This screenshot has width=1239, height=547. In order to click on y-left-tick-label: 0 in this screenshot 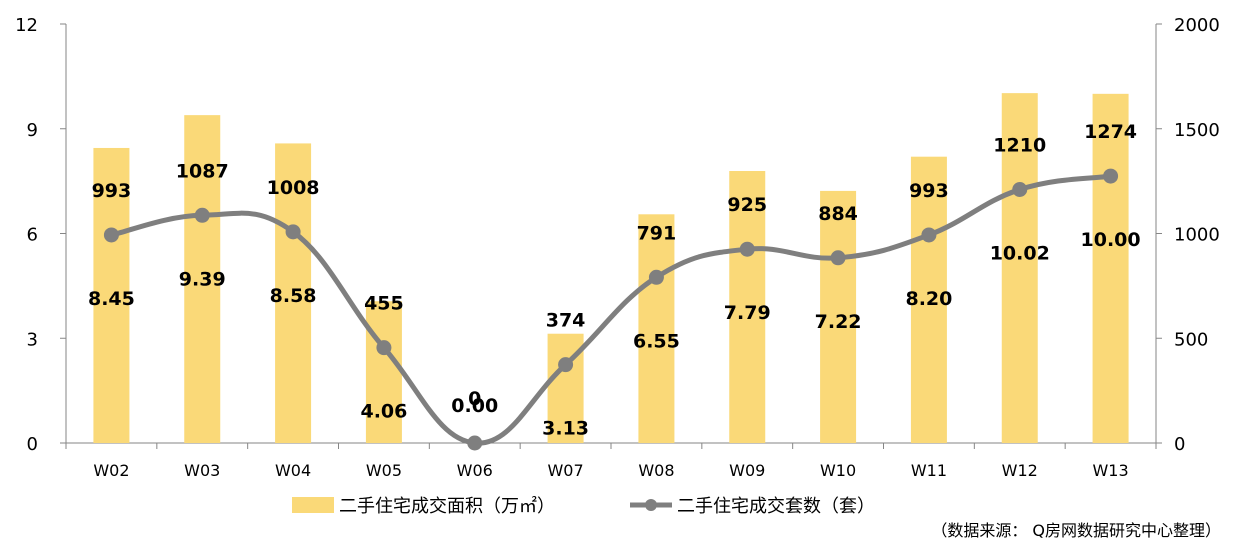, I will do `click(32, 444)`.